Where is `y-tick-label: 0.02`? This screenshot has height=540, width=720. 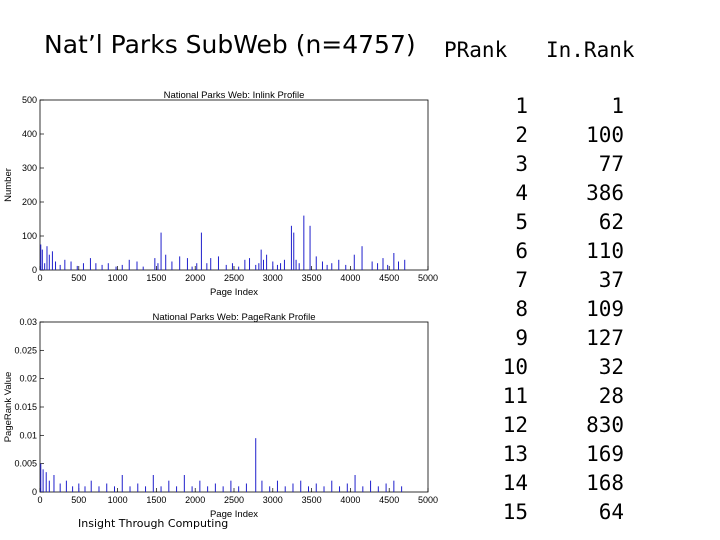
y-tick-label: 0.02 is located at coordinates (28, 379).